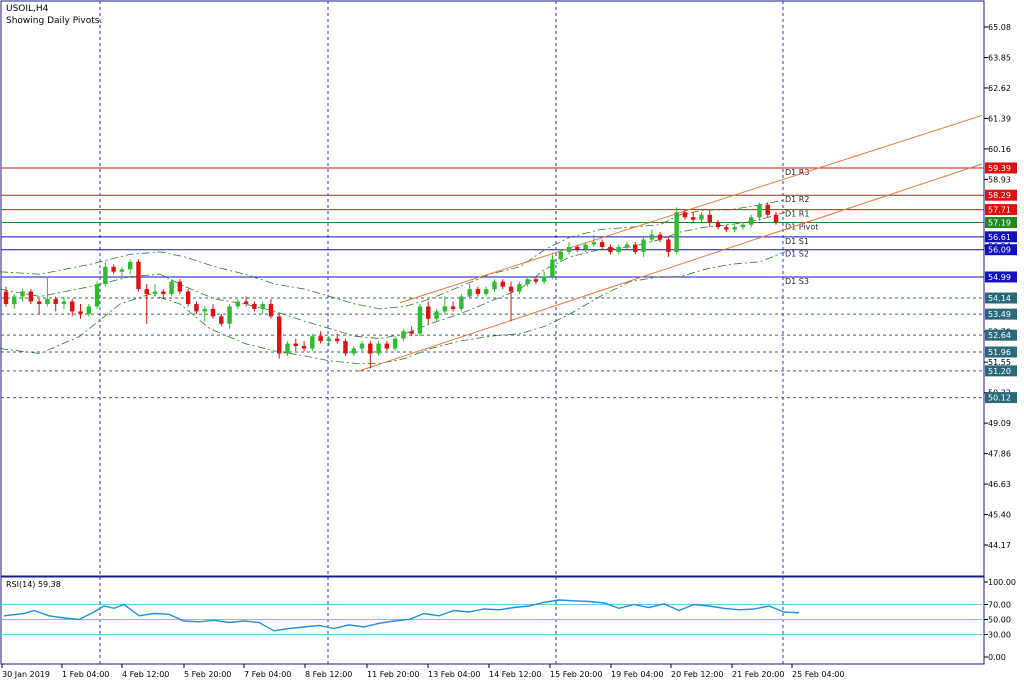 The image size is (1024, 687). I want to click on pivot-label: D1 R1, so click(797, 214).